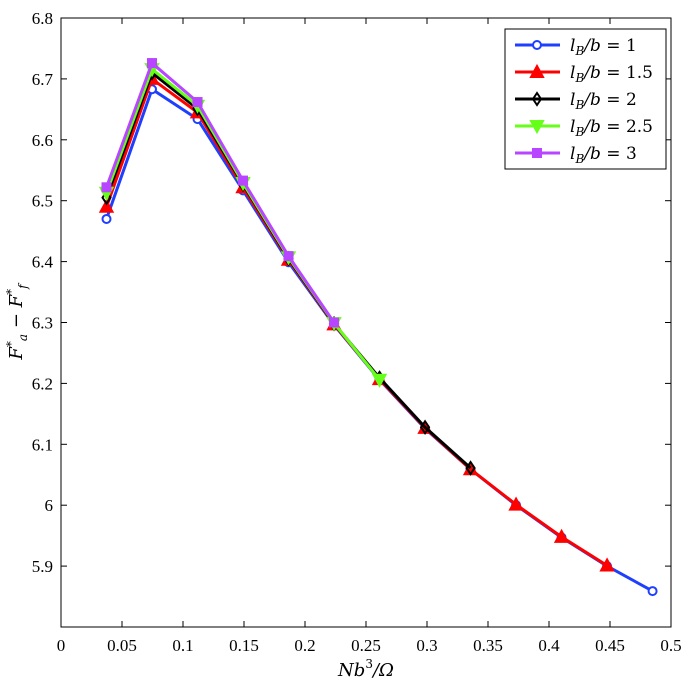  I want to click on svg-text: F*a − F*f, so click(17, 321).